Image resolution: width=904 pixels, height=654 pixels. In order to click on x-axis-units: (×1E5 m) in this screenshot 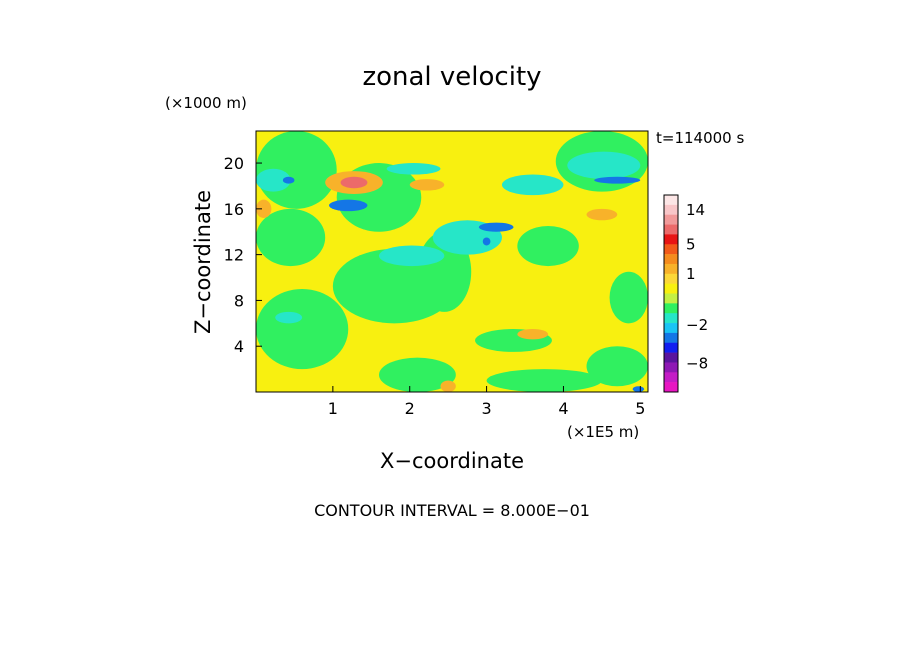, I will do `click(603, 432)`.